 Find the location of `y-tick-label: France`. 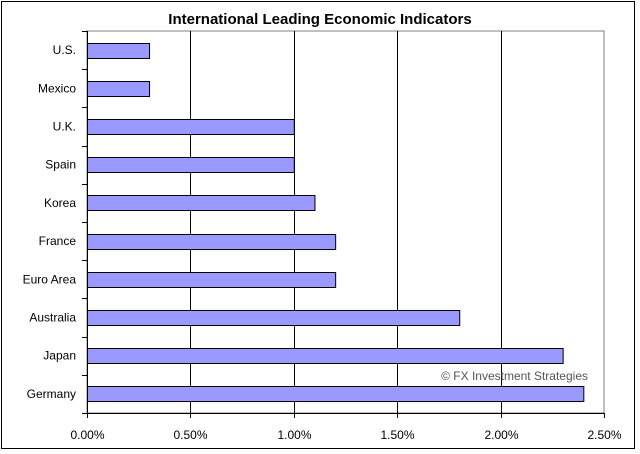

y-tick-label: France is located at coordinates (58, 241).